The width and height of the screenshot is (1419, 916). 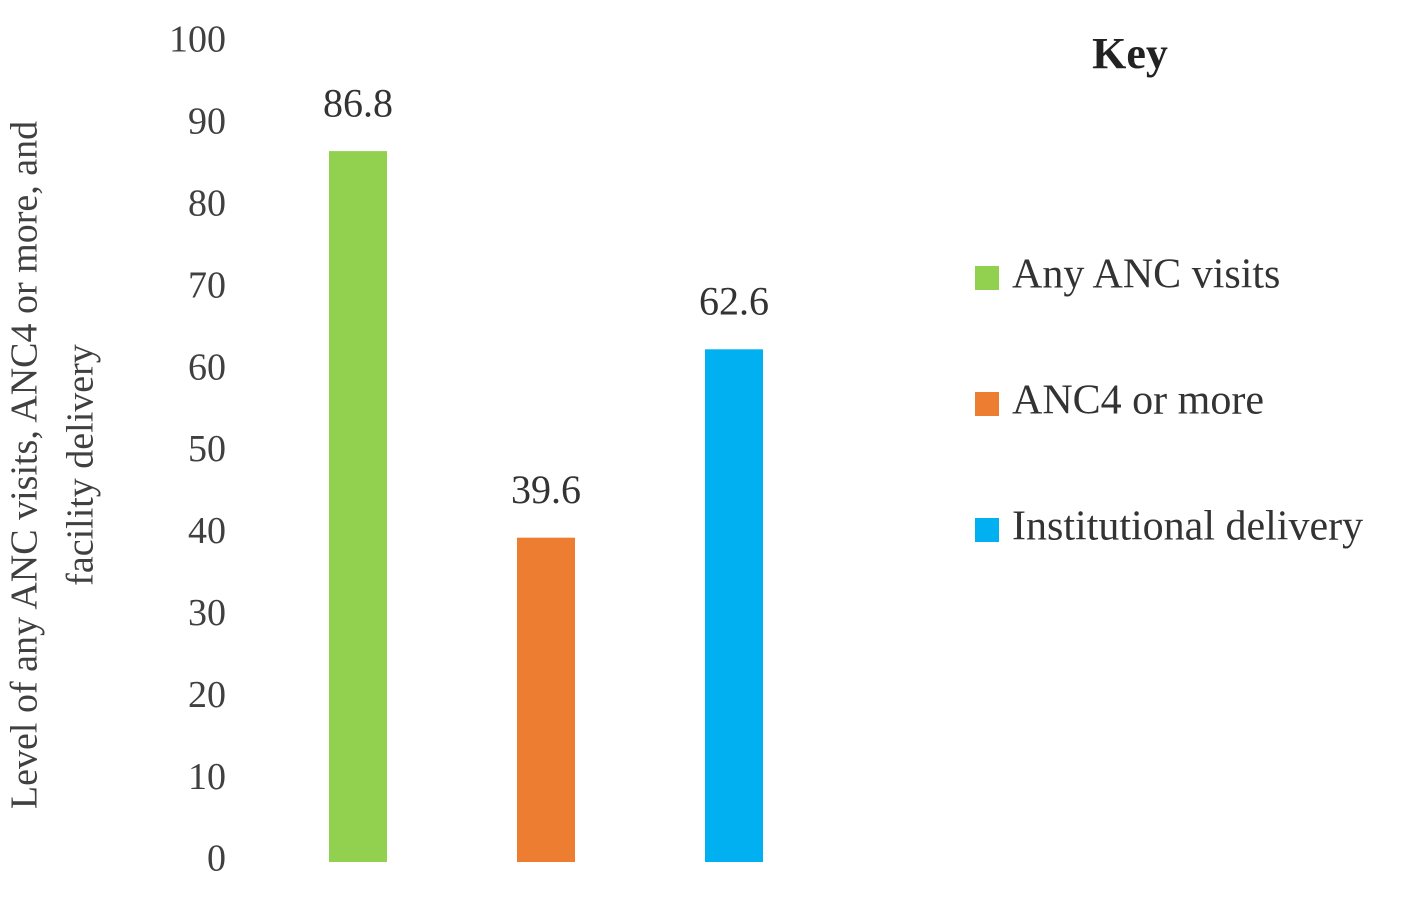 I want to click on legend-label: ANC4 or more, so click(x=1138, y=401).